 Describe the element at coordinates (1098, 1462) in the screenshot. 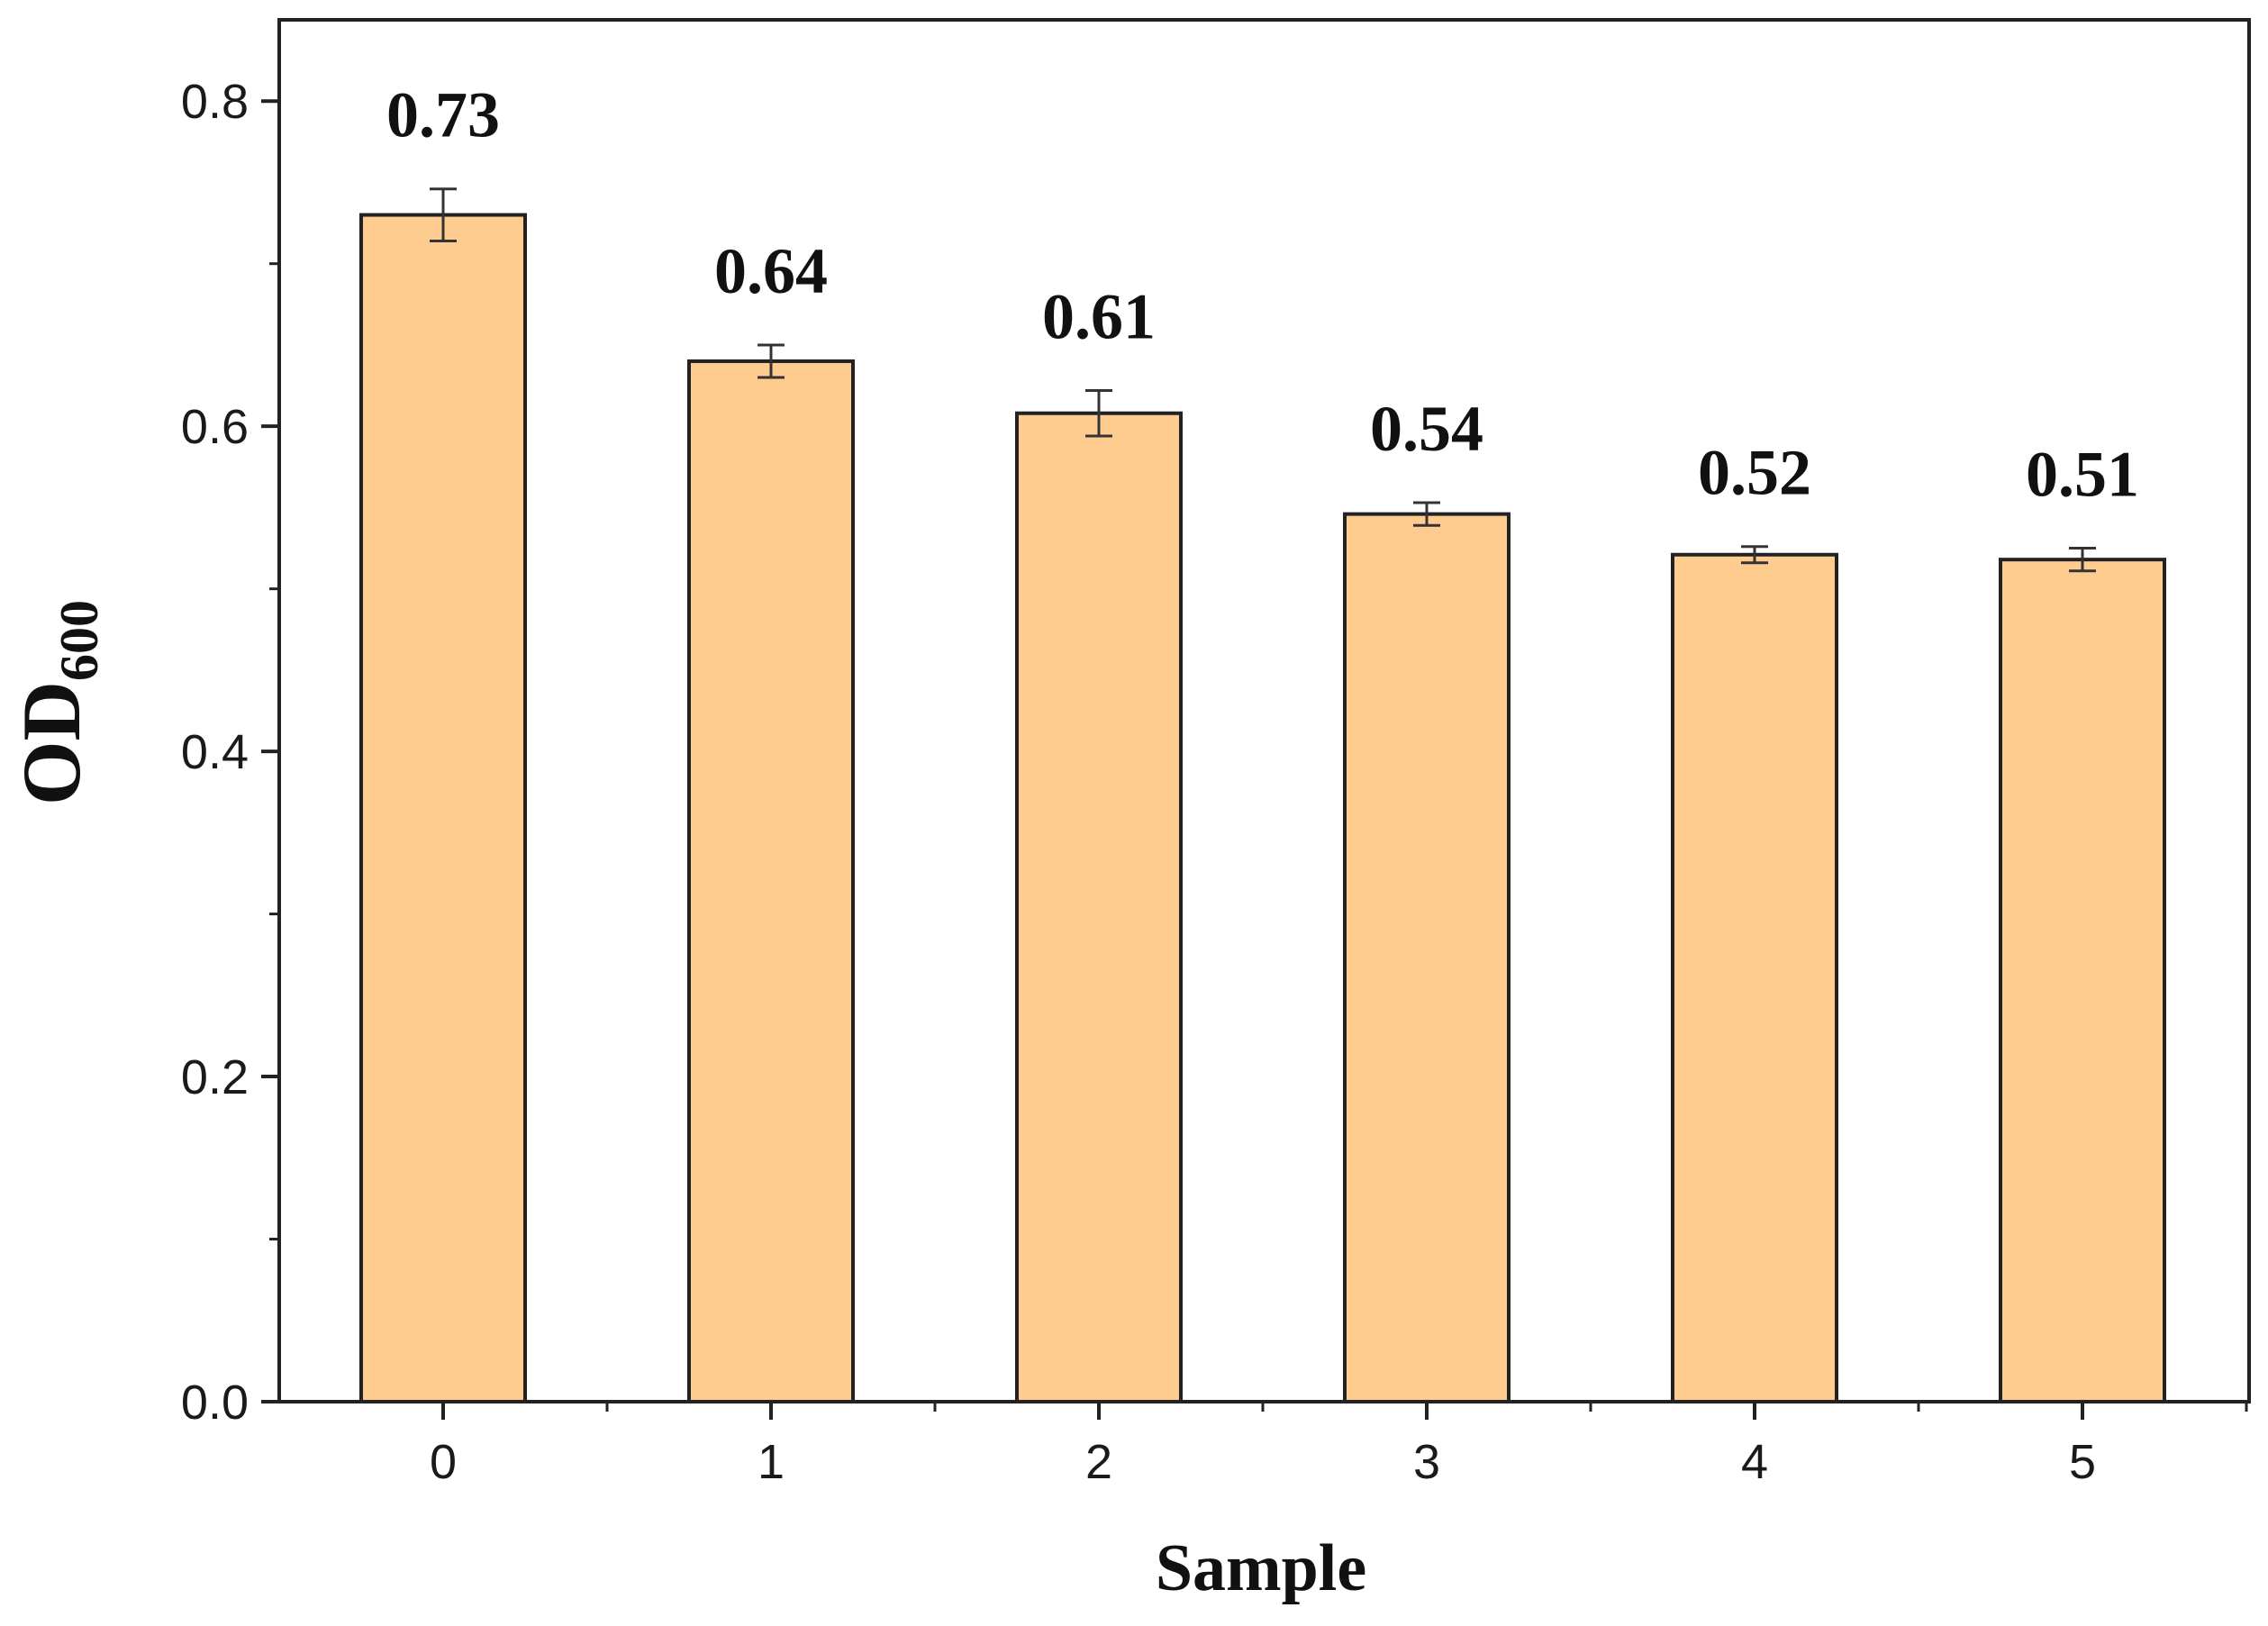

I see `x-tick-label: 2` at that location.